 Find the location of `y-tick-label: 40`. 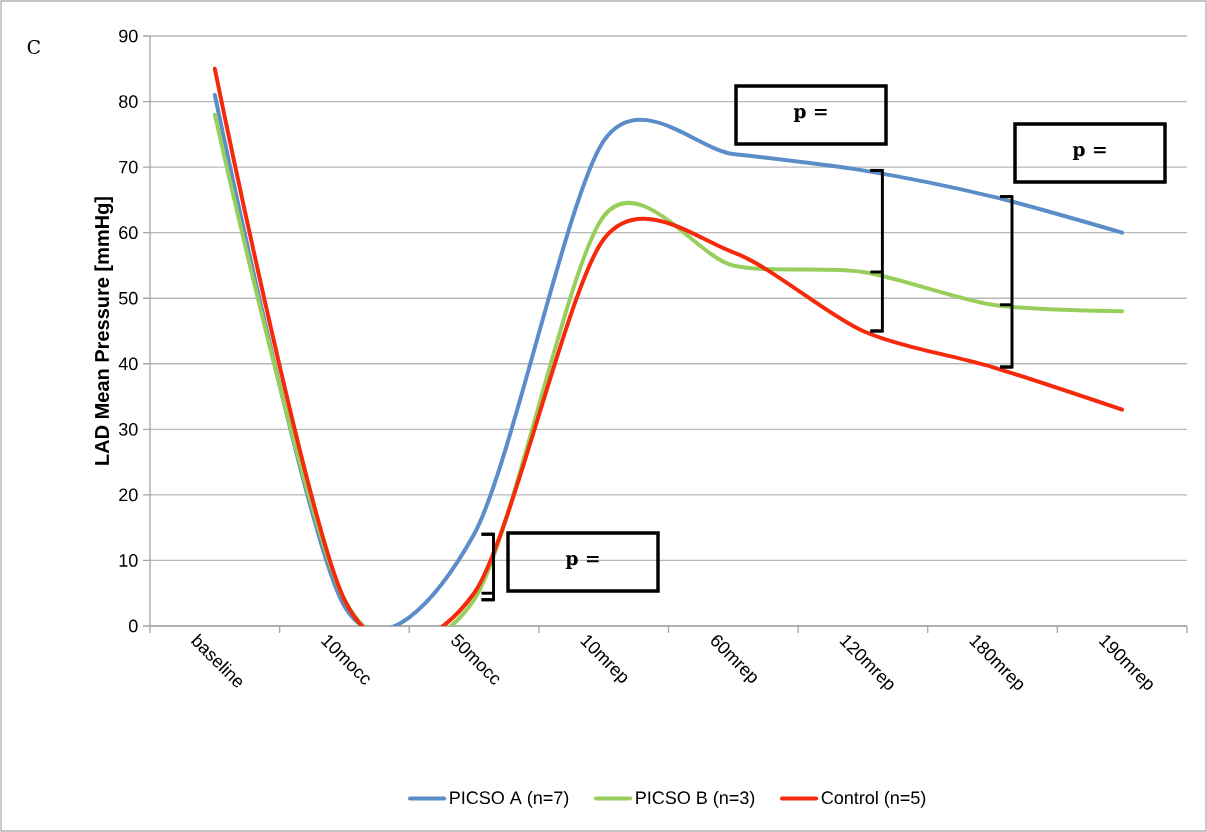

y-tick-label: 40 is located at coordinates (128, 364).